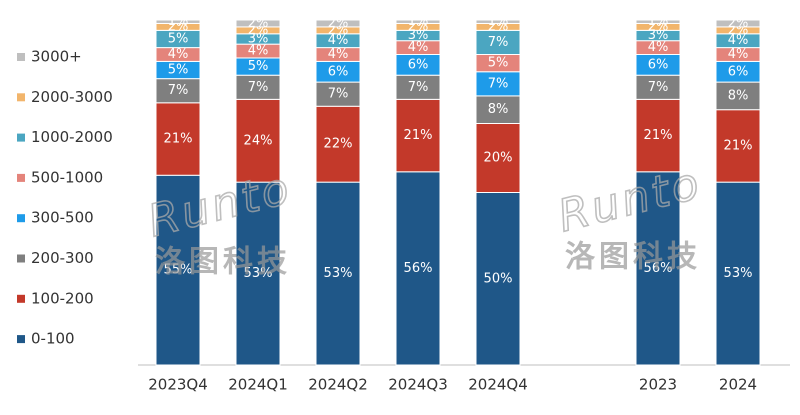 This screenshot has height=415, width=800. Describe the element at coordinates (258, 385) in the screenshot. I see `x-tick-label: 2024Q1` at that location.